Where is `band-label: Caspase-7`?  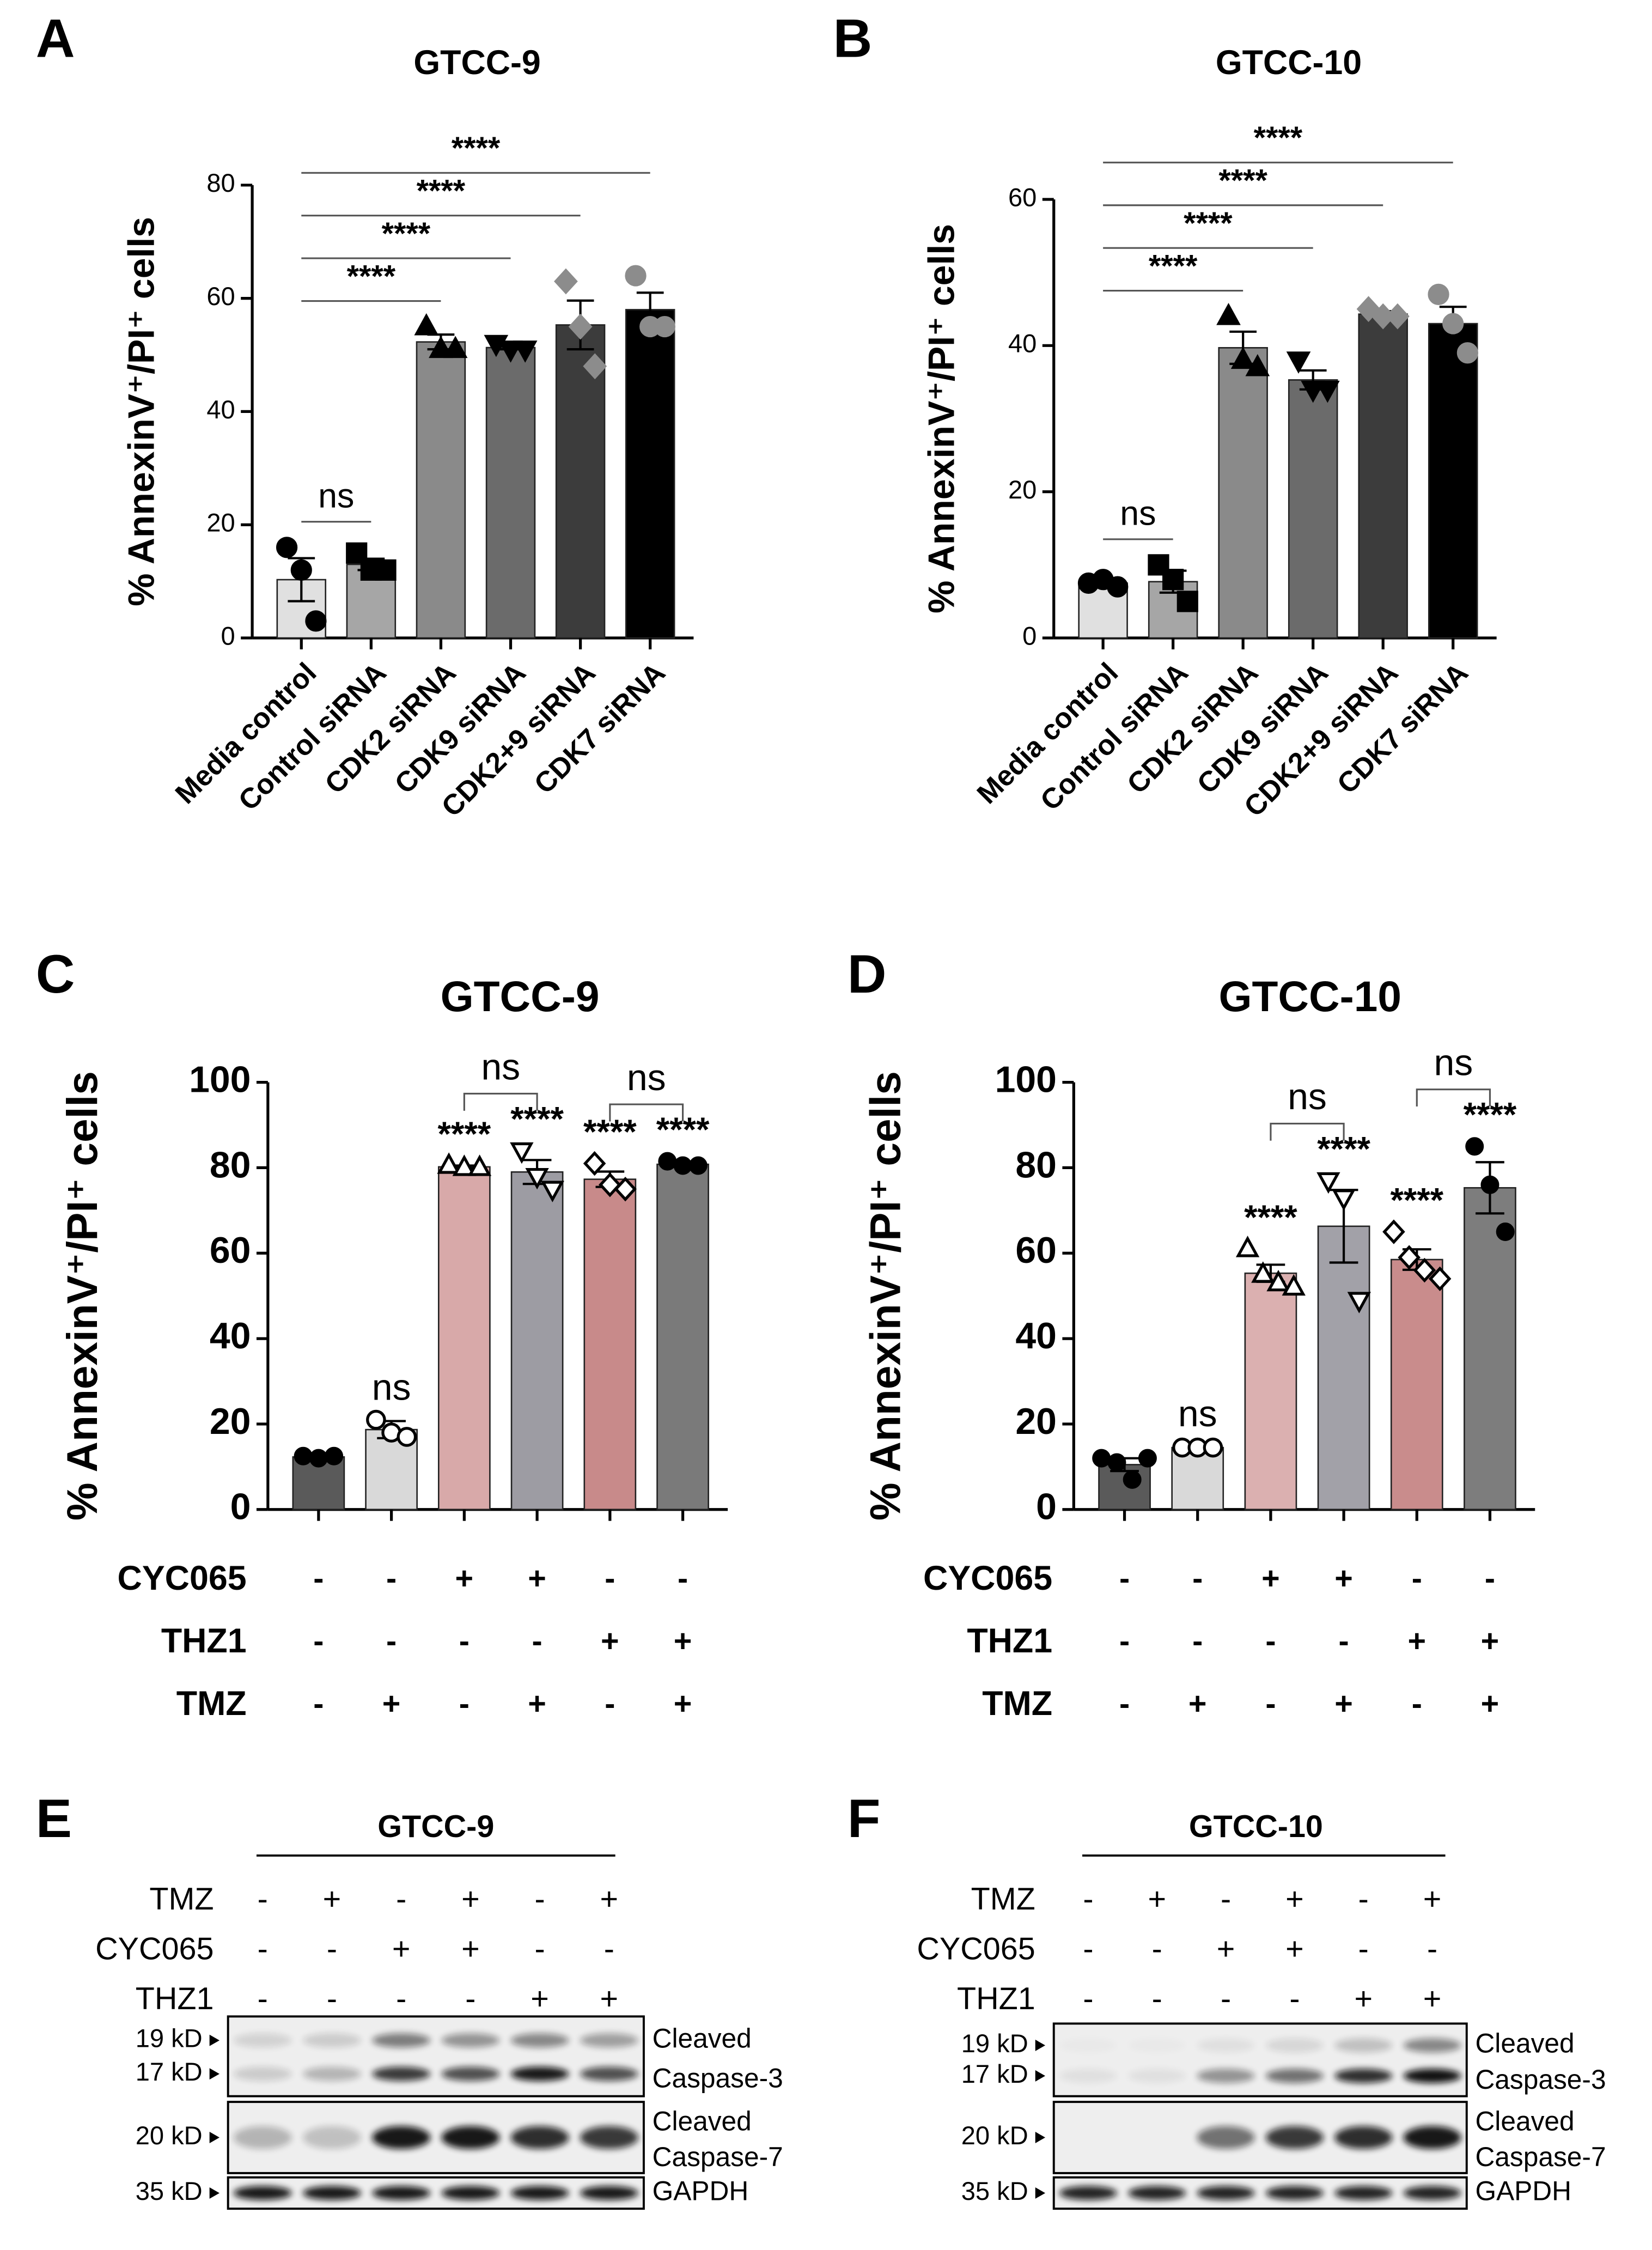 band-label: Caspase-7 is located at coordinates (1540, 2157).